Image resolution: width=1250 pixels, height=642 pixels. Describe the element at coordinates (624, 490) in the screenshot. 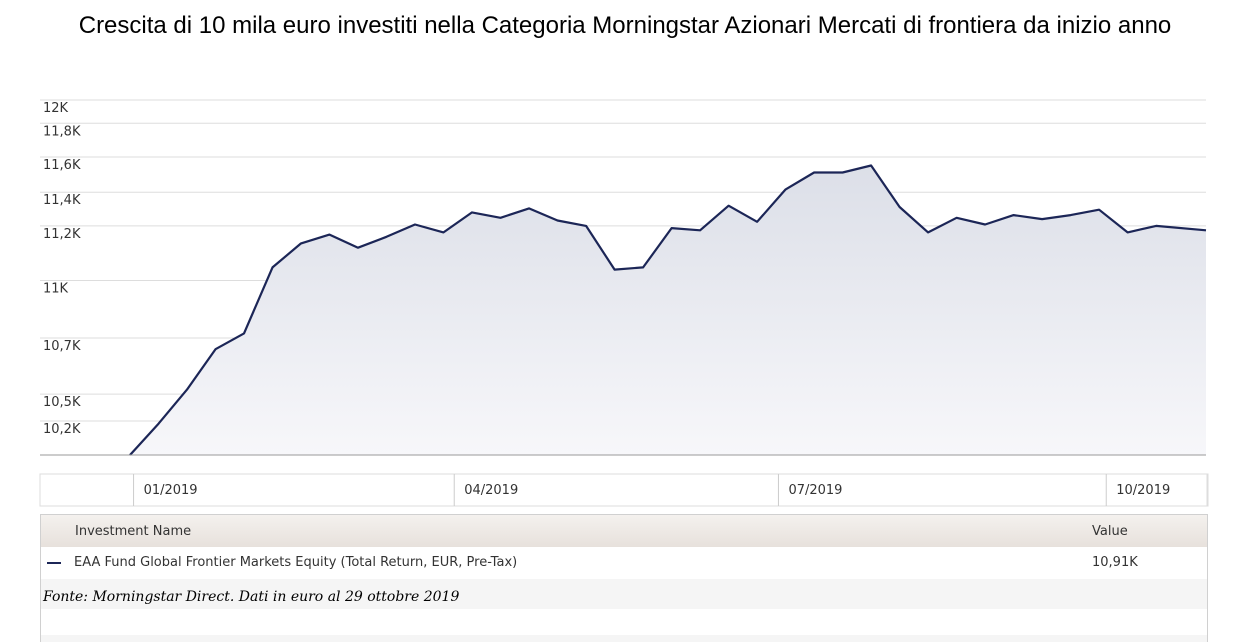

I see `x-axis-band` at that location.